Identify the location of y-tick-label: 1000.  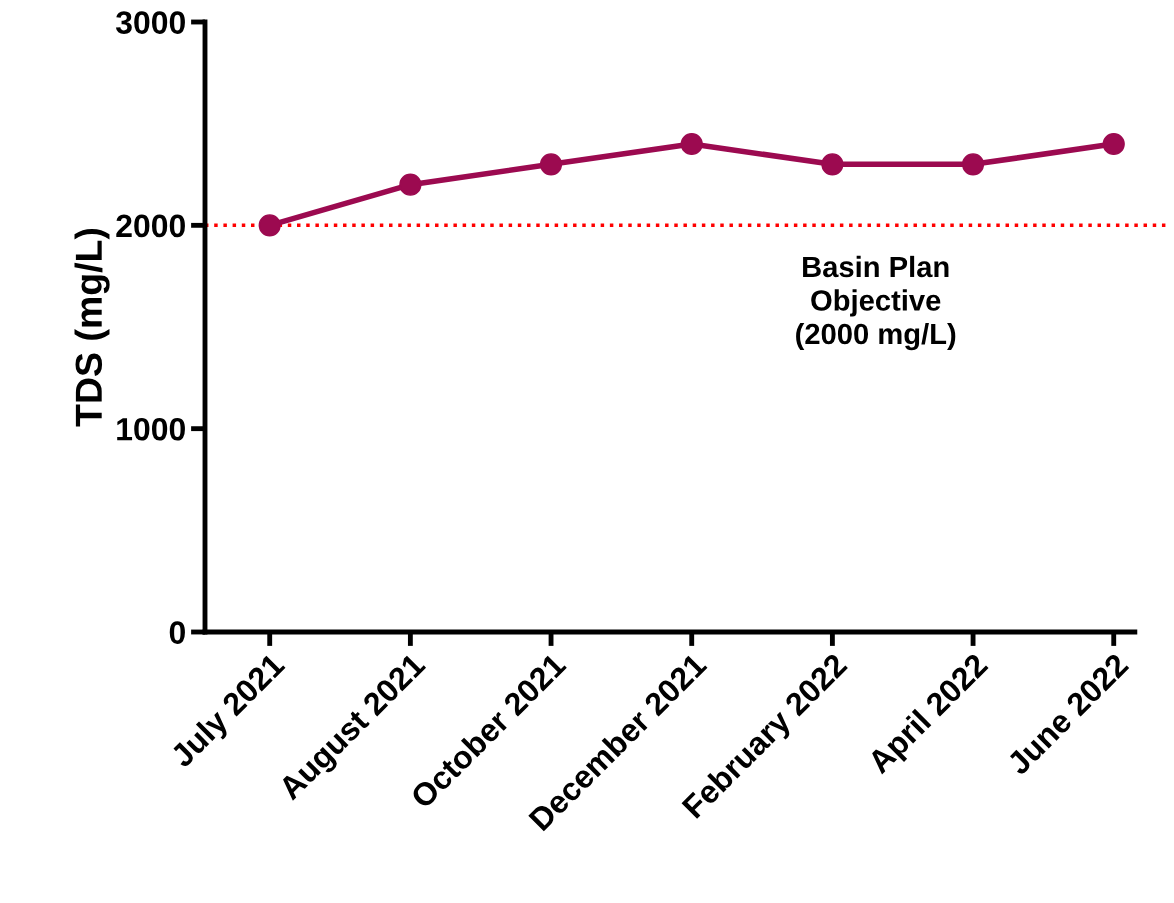
(151, 429).